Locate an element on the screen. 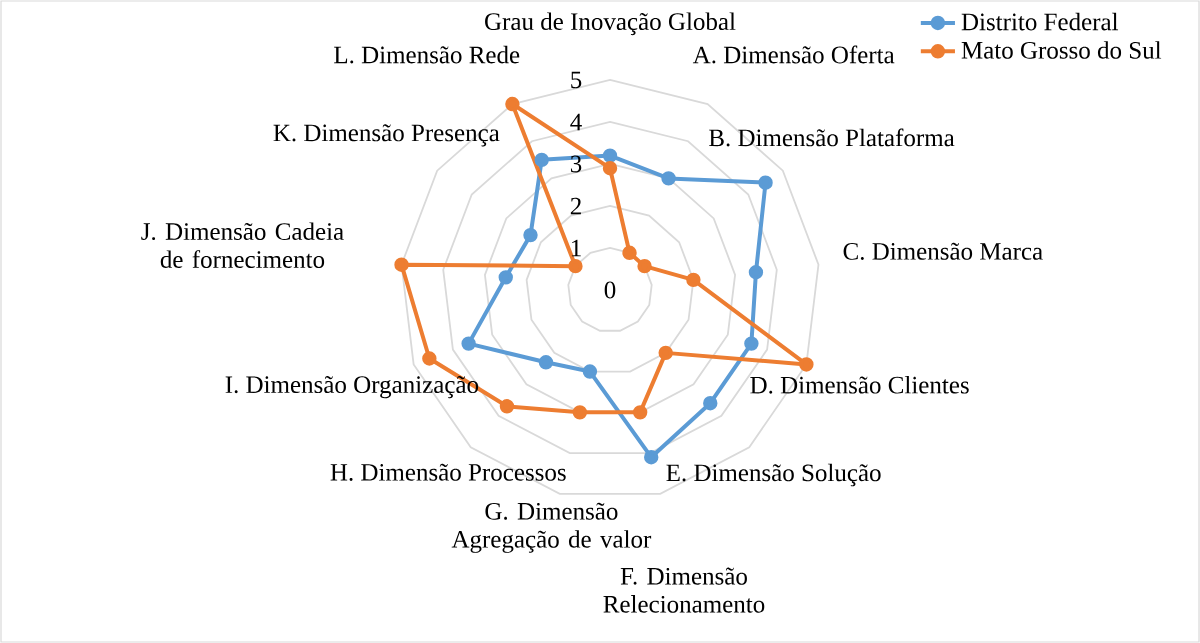 The width and height of the screenshot is (1200, 643). spoke-label: K. Dimensão Presença is located at coordinates (386, 135).